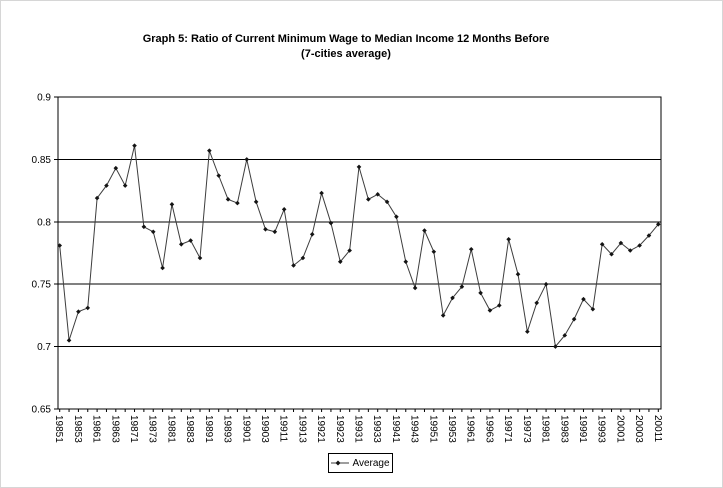 The height and width of the screenshot is (488, 723). Describe the element at coordinates (414, 429) in the screenshot. I see `x-axis-tick-label: 19943` at that location.